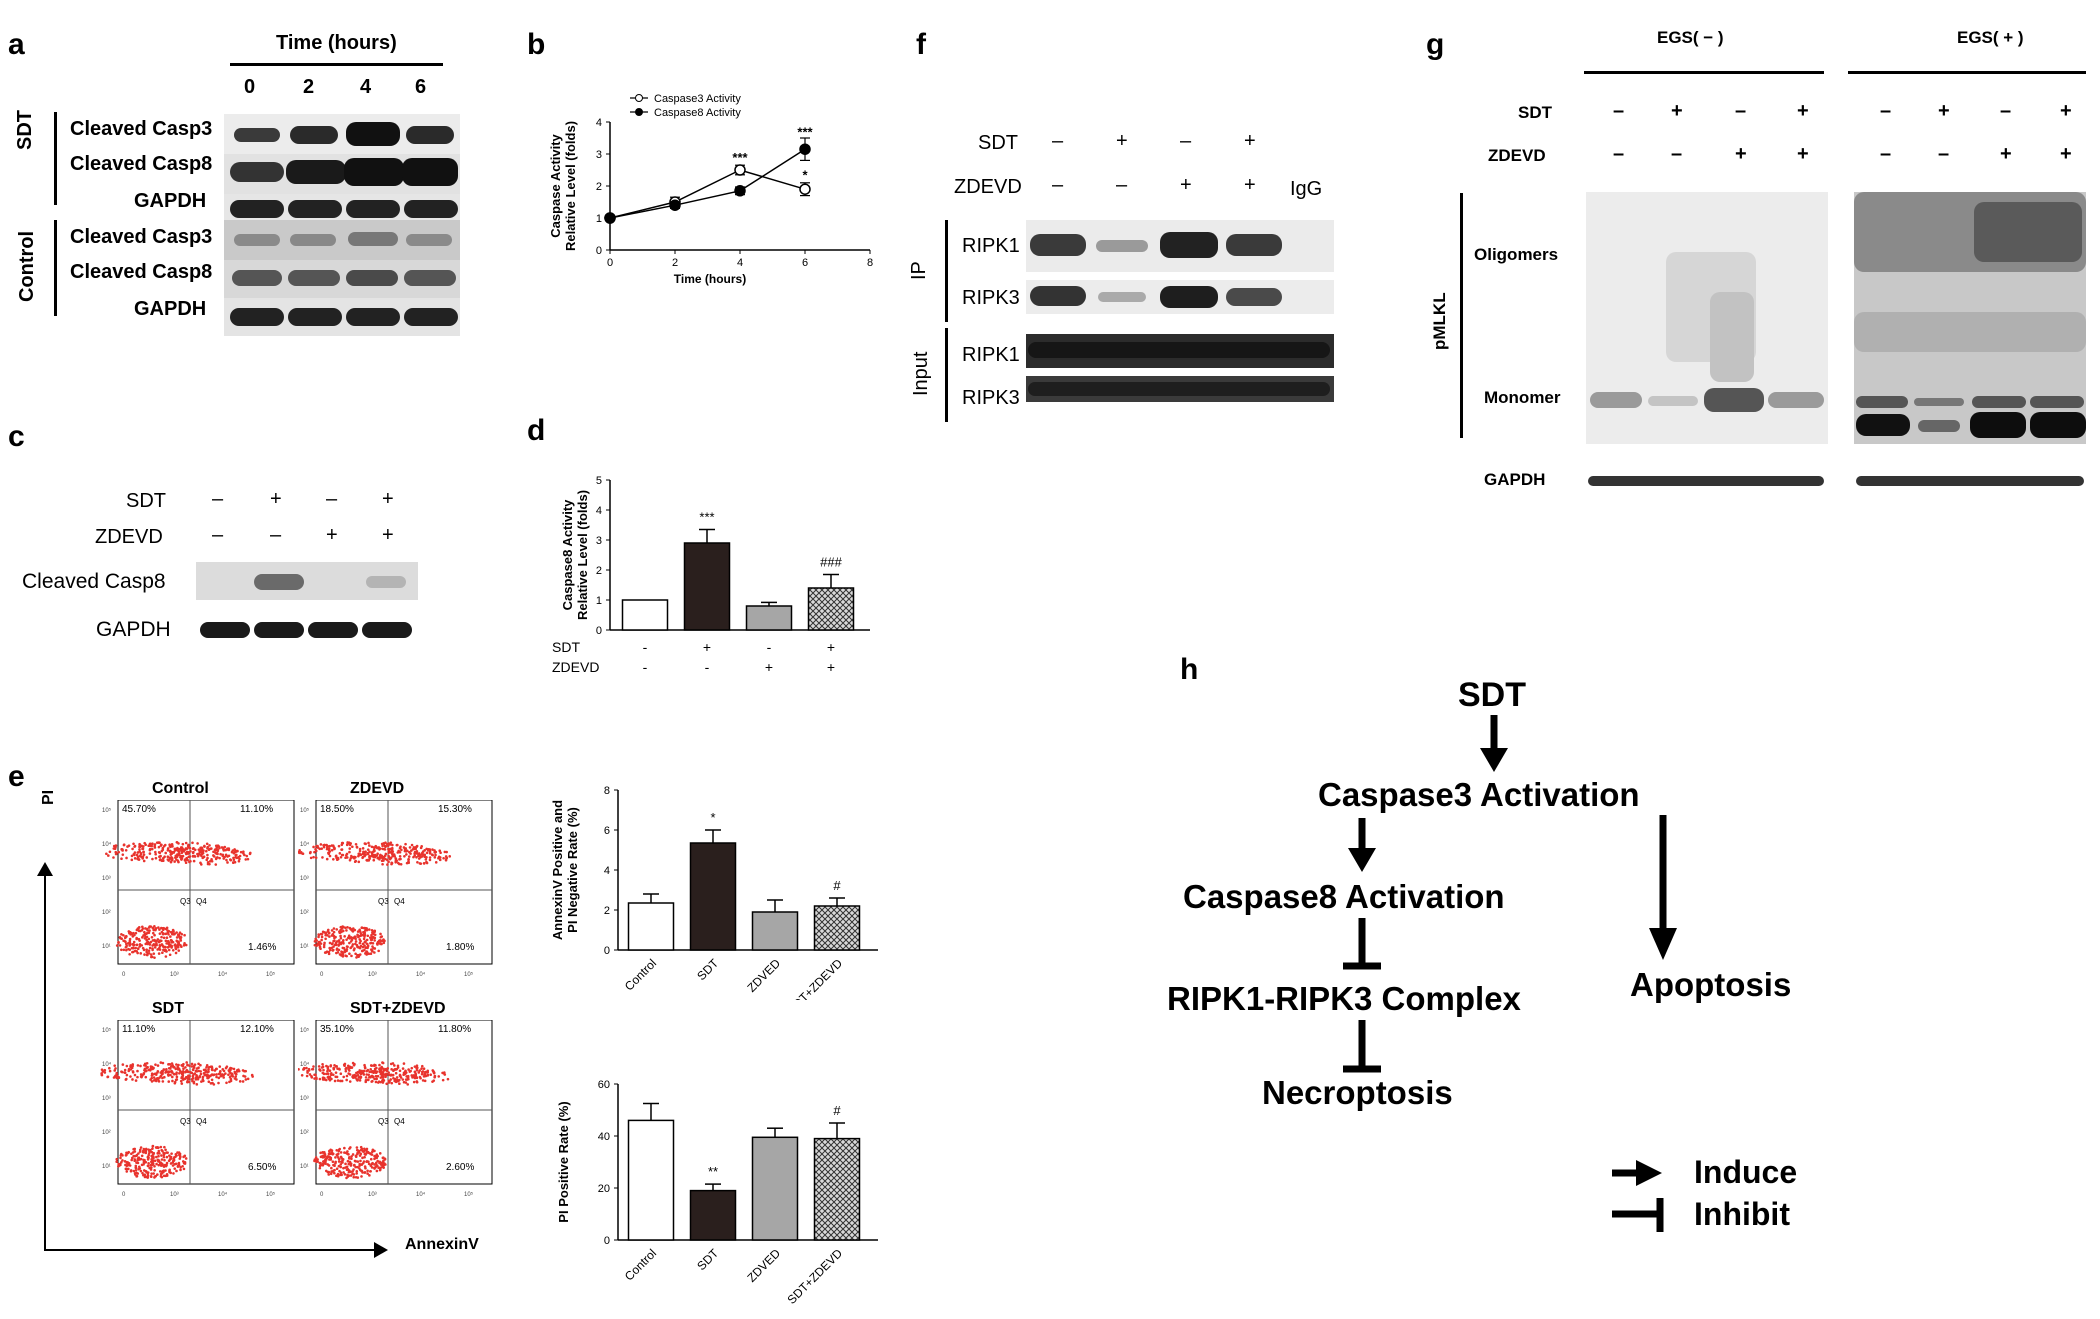 The image size is (2100, 1319). Describe the element at coordinates (1189, 669) in the screenshot. I see `panel-label-h: h` at that location.